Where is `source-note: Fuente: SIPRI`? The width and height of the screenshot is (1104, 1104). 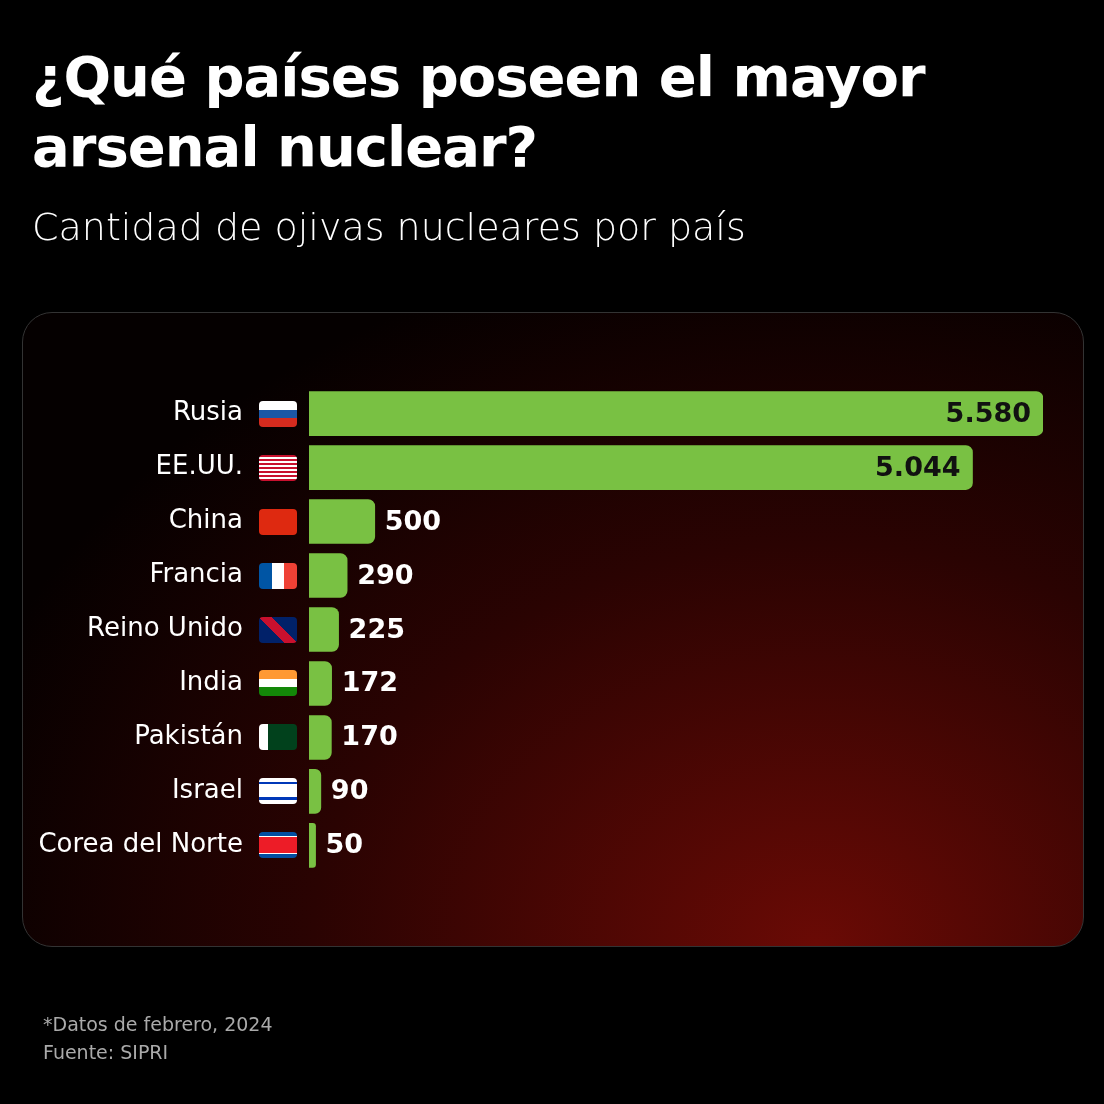 source-note: Fuente: SIPRI is located at coordinates (106, 1052).